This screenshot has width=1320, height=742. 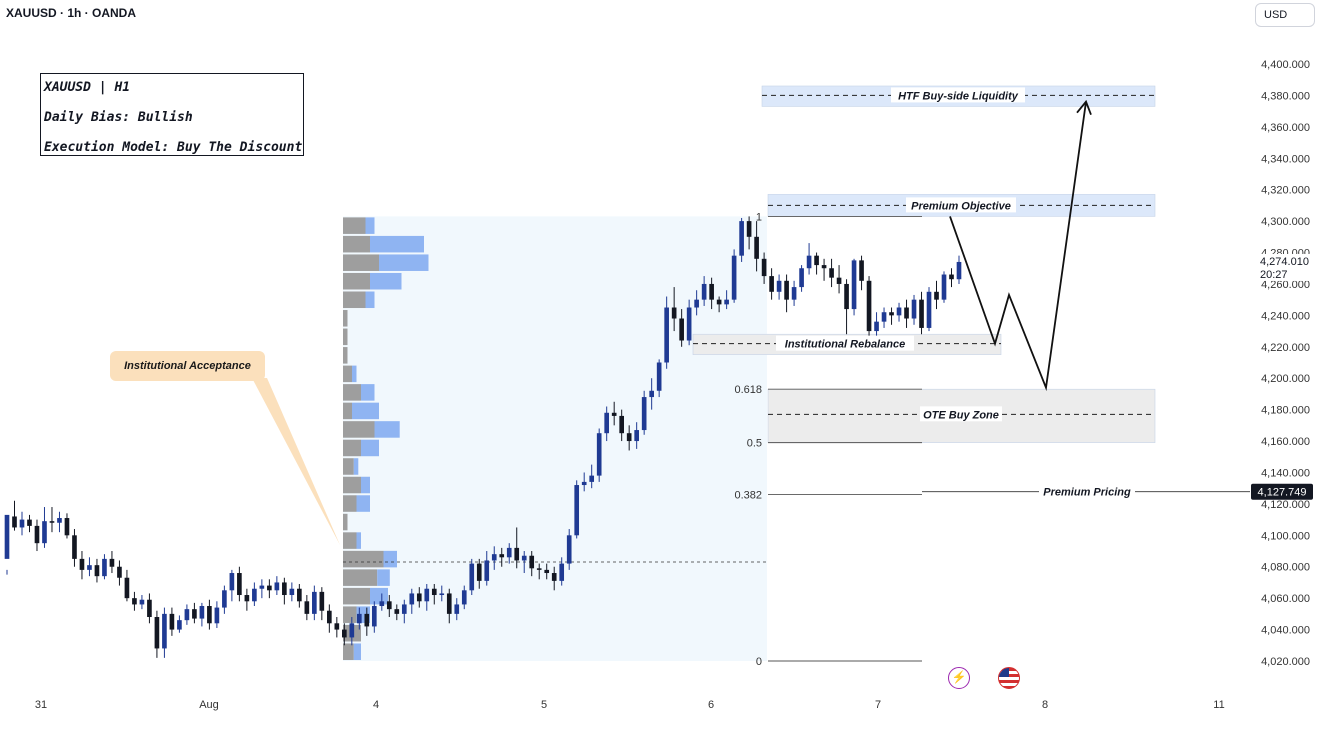 I want to click on lightning-icon: ⚡, so click(x=959, y=678).